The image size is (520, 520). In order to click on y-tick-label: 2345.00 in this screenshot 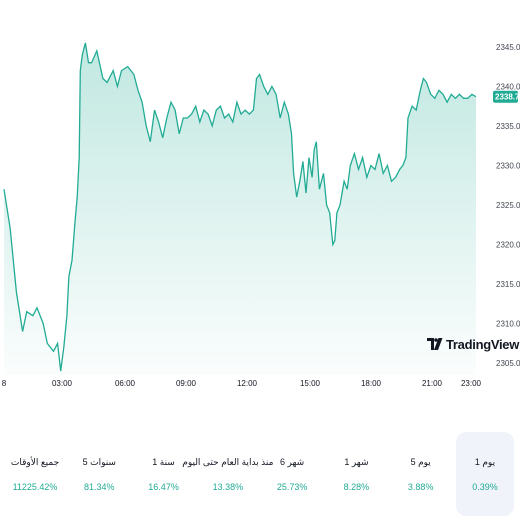, I will do `click(508, 47)`.